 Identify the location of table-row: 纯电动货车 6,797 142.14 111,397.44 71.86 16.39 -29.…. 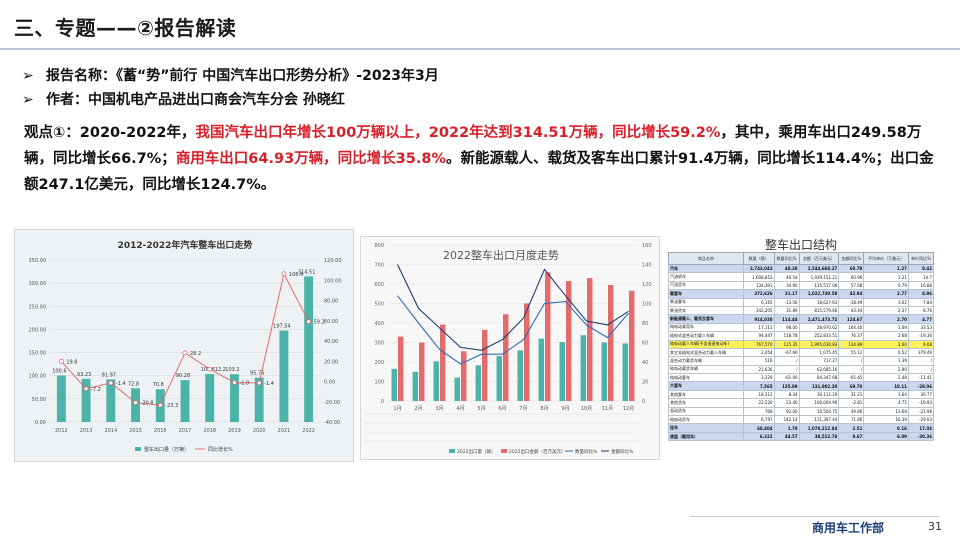
(801, 420).